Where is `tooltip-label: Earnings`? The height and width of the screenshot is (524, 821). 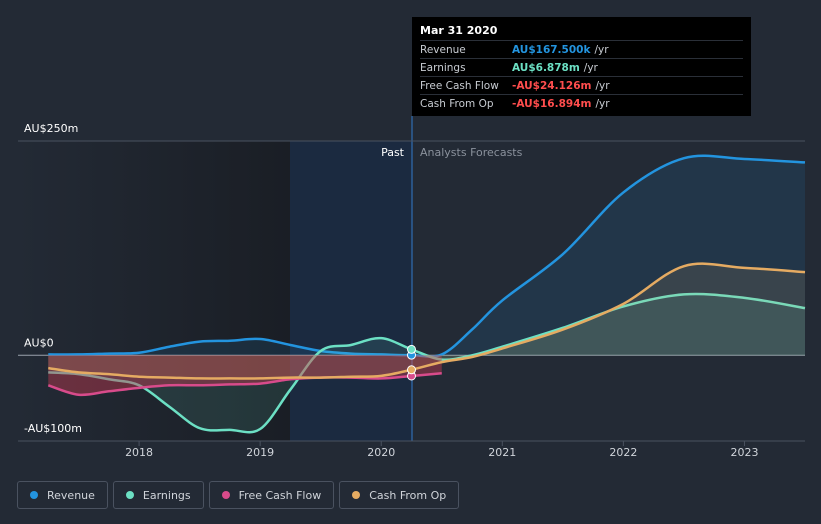 tooltip-label: Earnings is located at coordinates (443, 67).